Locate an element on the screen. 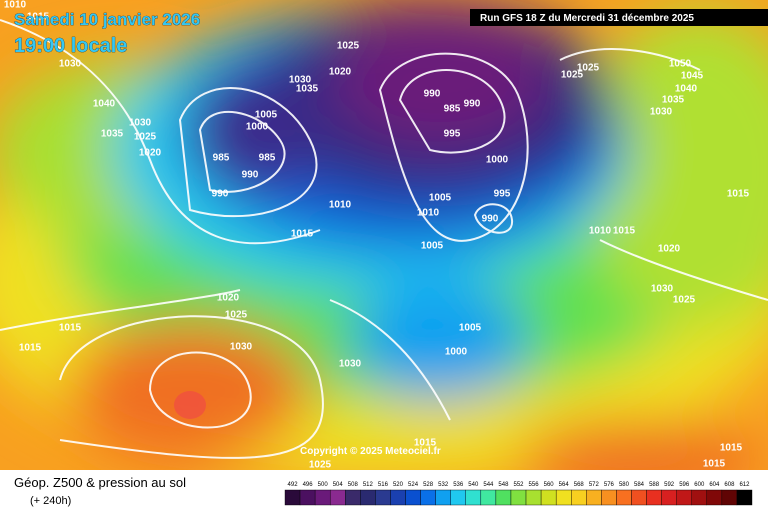  colorbar-label: 600 is located at coordinates (699, 485).